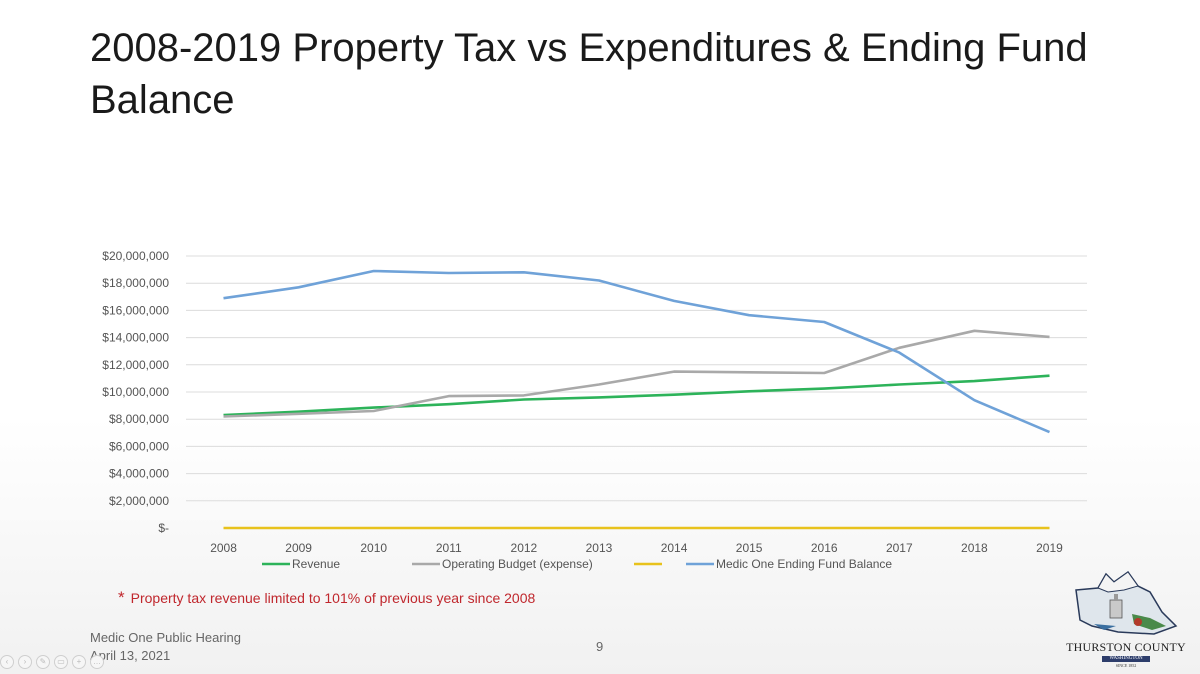  What do you see at coordinates (524, 548) in the screenshot?
I see `x-tick-label: 2012` at bounding box center [524, 548].